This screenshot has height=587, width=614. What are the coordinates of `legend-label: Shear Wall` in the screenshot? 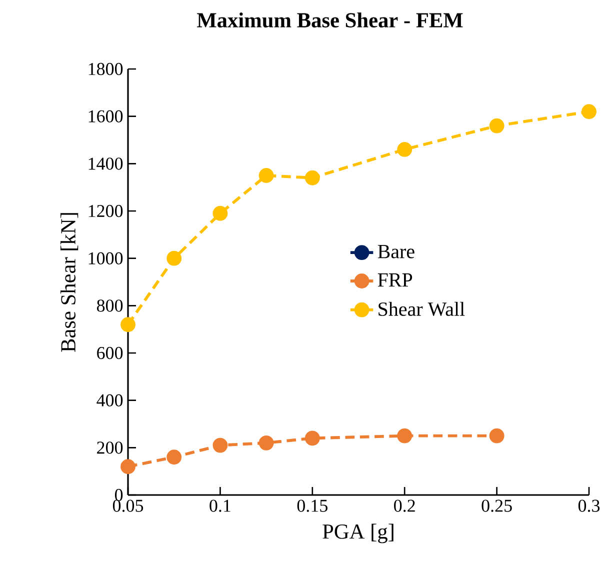 It's located at (421, 309).